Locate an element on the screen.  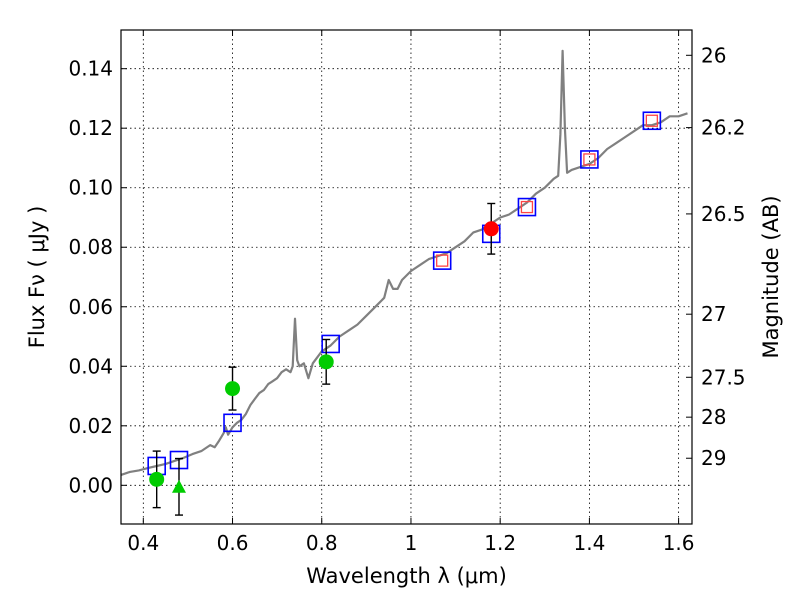
y2-tick-label: 26.2 is located at coordinates (723, 128).